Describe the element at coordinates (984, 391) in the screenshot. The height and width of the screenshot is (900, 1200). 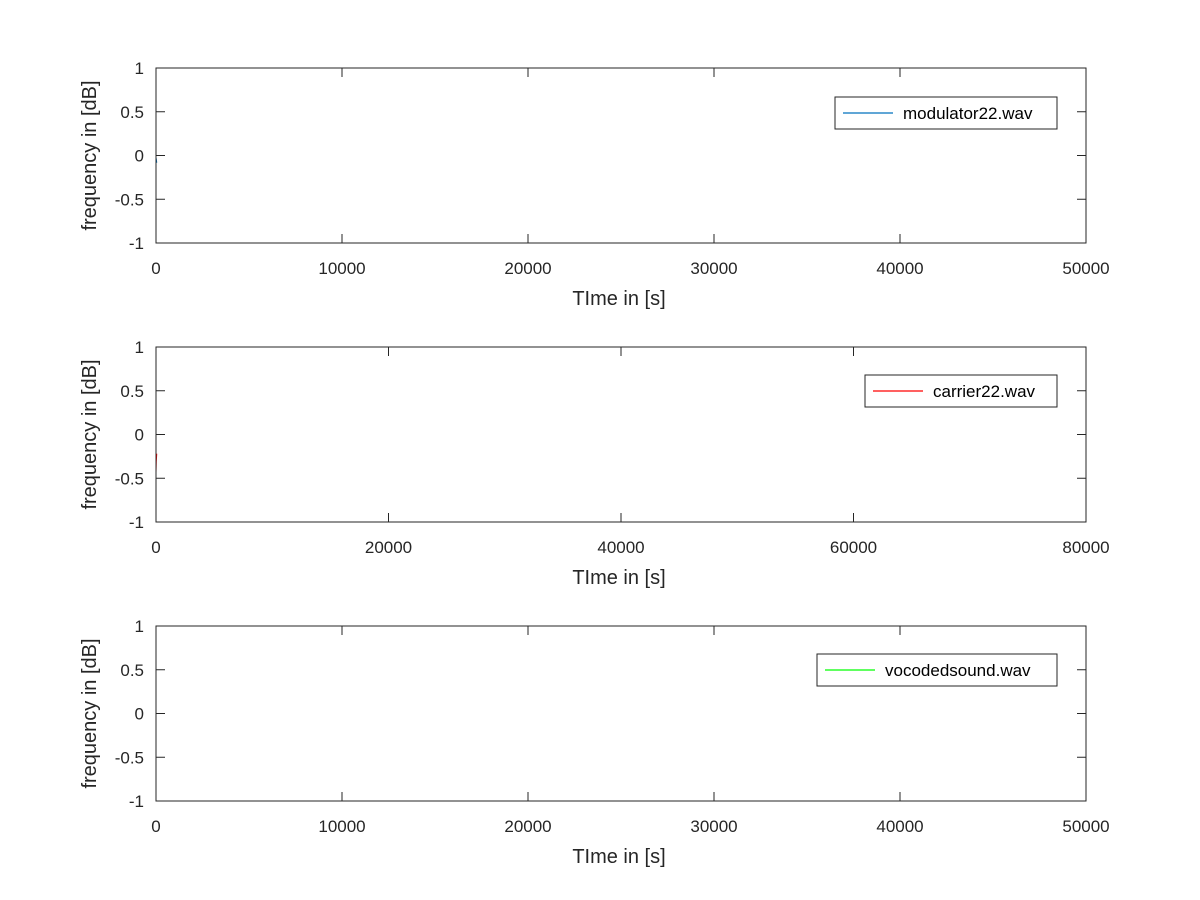
I see `legend-entry: carrier22.wav` at that location.